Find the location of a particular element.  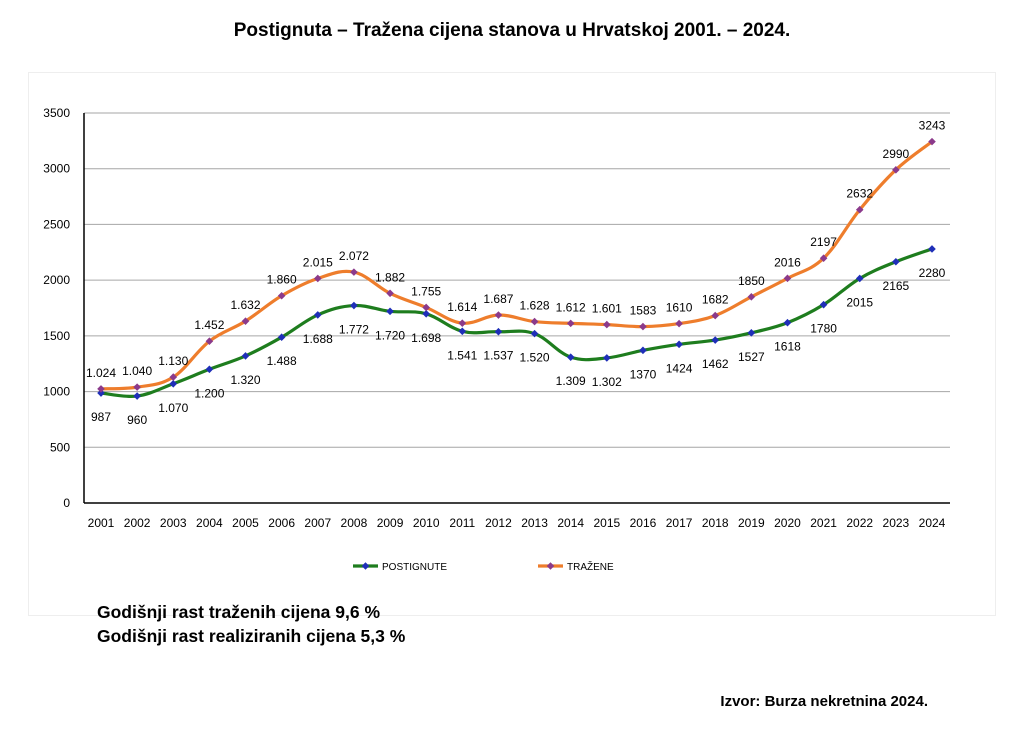

y-tick-label: 0 is located at coordinates (66, 503).